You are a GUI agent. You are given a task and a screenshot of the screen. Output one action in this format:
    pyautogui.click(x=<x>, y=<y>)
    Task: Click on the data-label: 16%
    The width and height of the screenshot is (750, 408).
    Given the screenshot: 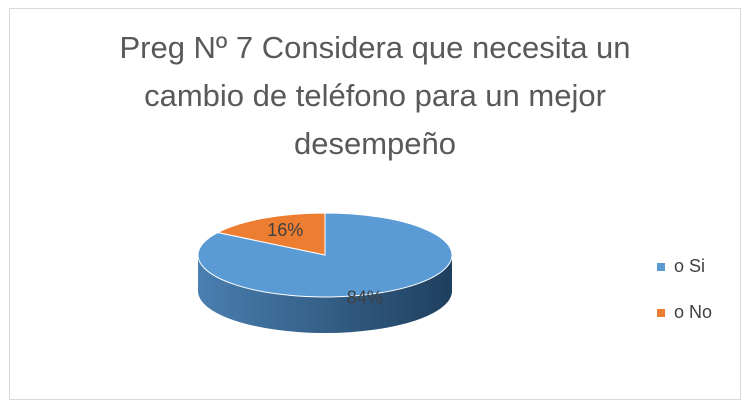 What is the action you would take?
    pyautogui.click(x=285, y=230)
    